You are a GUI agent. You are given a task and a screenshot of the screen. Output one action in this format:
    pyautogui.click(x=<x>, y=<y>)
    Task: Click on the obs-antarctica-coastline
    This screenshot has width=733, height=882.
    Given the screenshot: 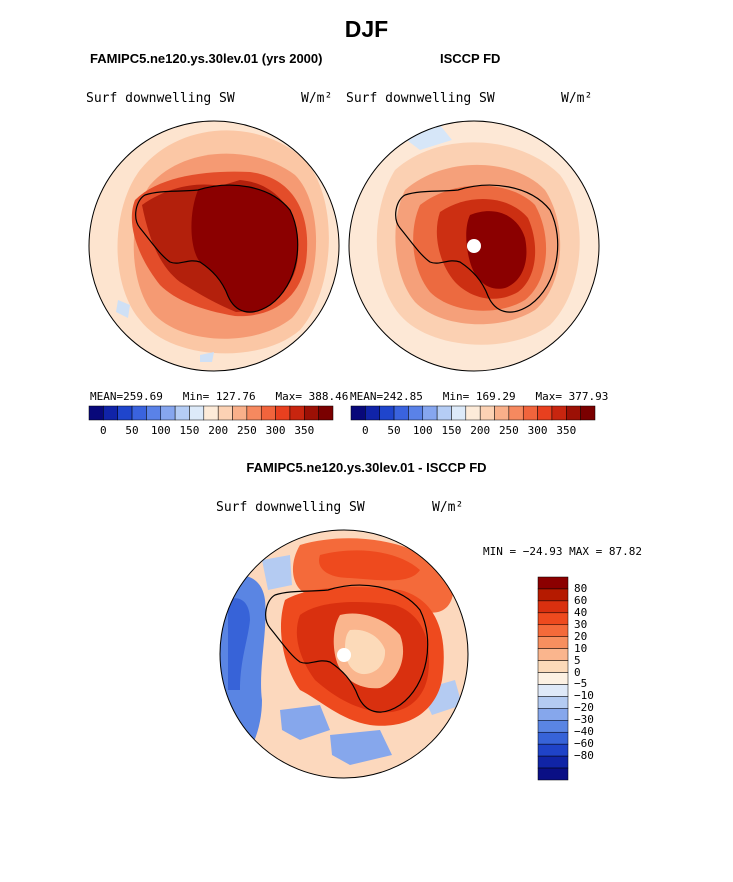 What is the action you would take?
    pyautogui.click(x=477, y=248)
    